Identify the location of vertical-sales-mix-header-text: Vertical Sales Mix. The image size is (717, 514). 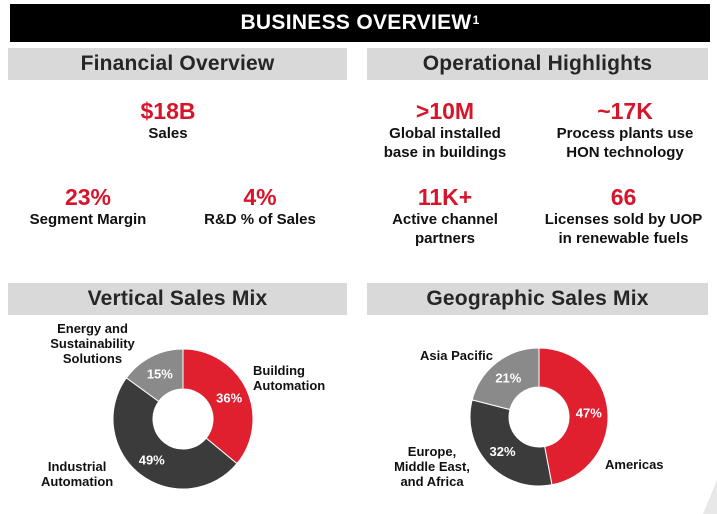
(177, 298).